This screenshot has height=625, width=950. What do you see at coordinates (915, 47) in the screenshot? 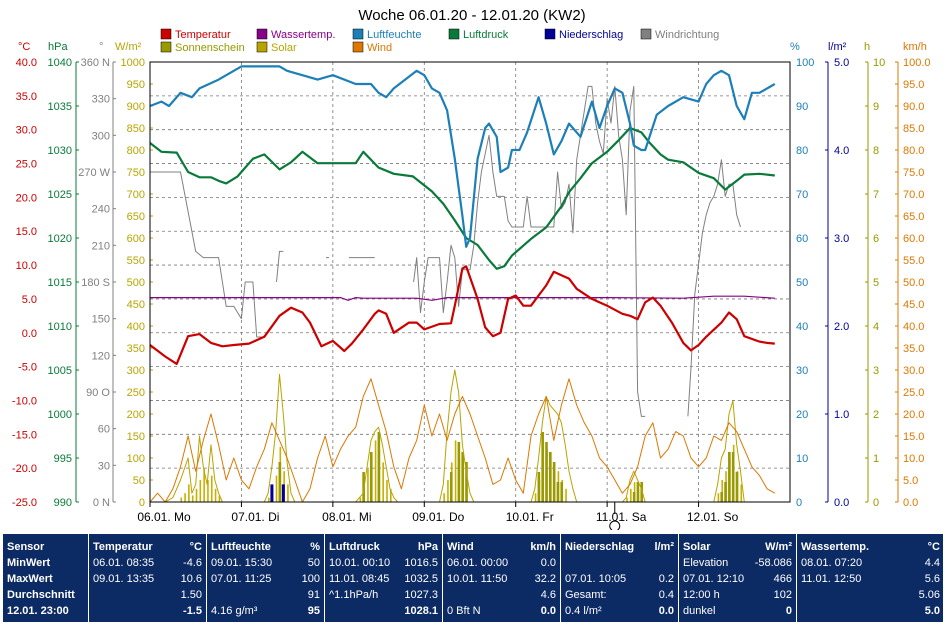
I see `unit-wind: km/h` at bounding box center [915, 47].